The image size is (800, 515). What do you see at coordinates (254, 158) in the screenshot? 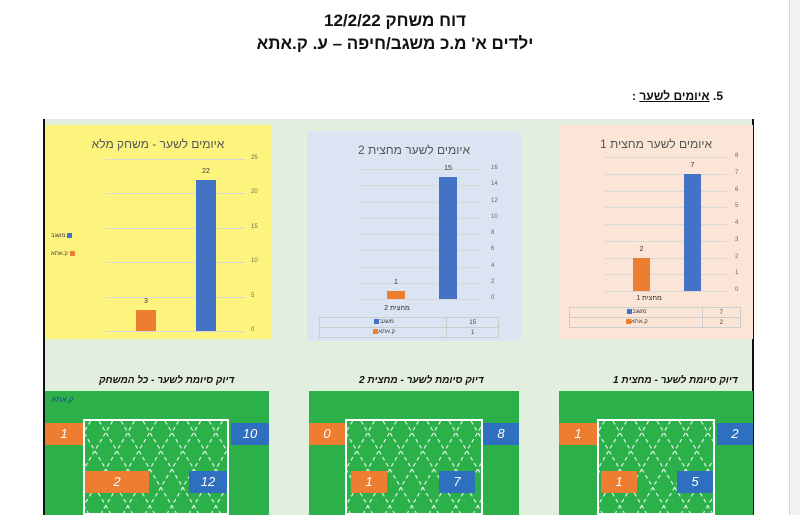
I see `y-tick-label: 25` at bounding box center [254, 158].